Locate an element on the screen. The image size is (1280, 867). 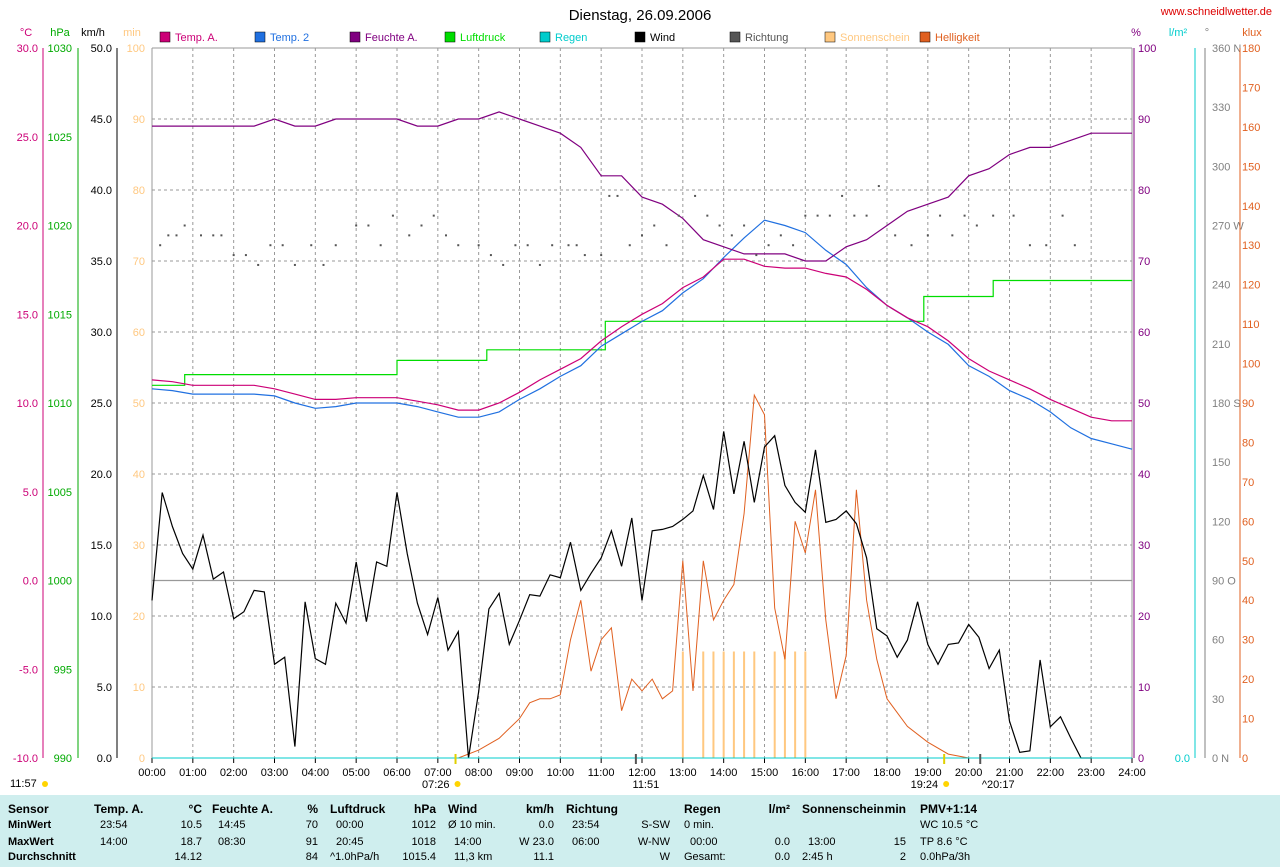
stats-unit: % is located at coordinates (312, 809).